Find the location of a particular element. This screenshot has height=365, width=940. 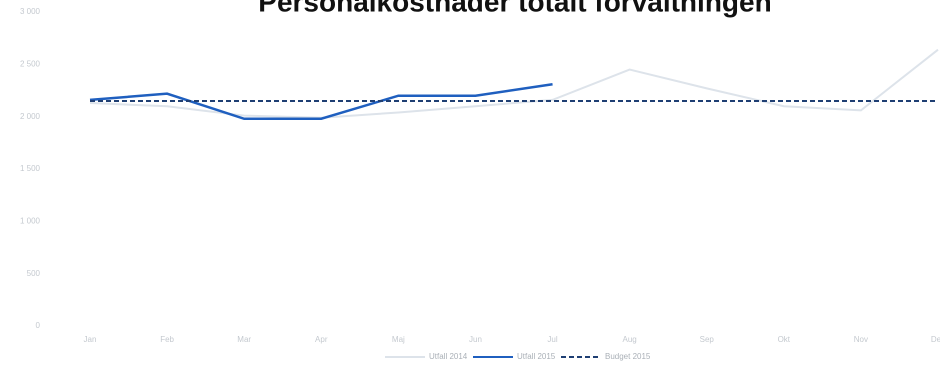

y-tick-label: 3 000 is located at coordinates (30, 11).